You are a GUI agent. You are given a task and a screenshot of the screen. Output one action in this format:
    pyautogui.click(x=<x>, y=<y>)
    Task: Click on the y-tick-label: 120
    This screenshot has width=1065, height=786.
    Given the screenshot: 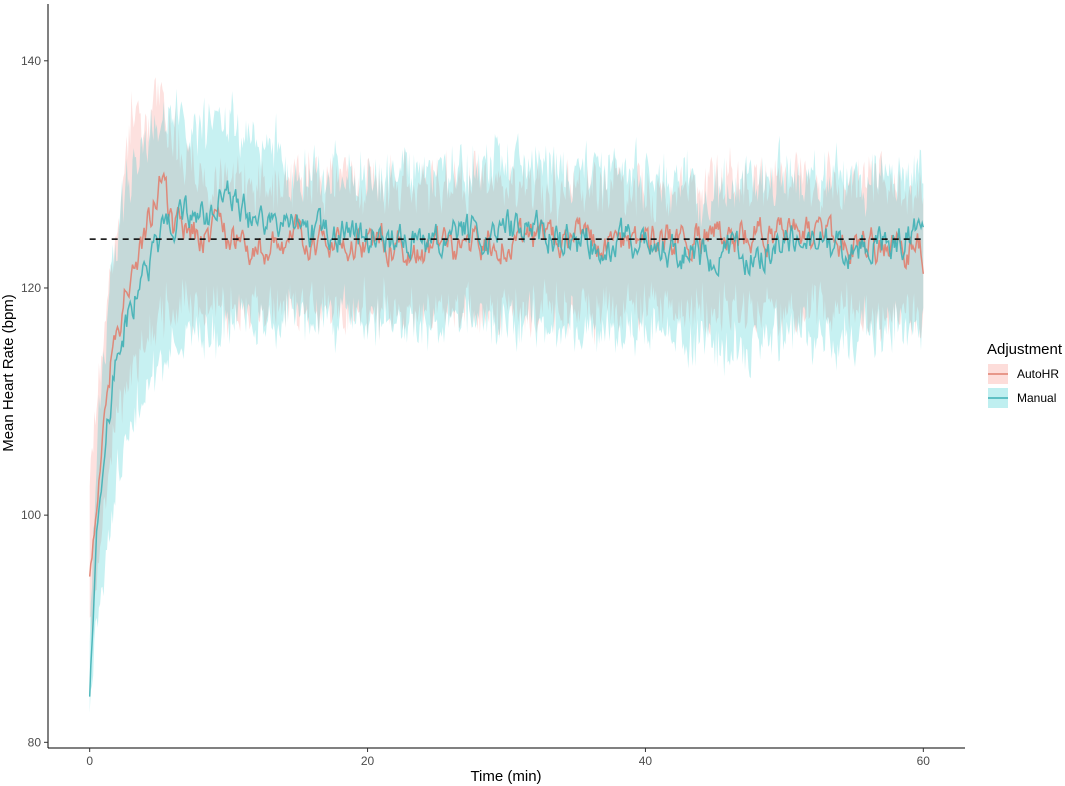 What is the action you would take?
    pyautogui.click(x=31, y=288)
    